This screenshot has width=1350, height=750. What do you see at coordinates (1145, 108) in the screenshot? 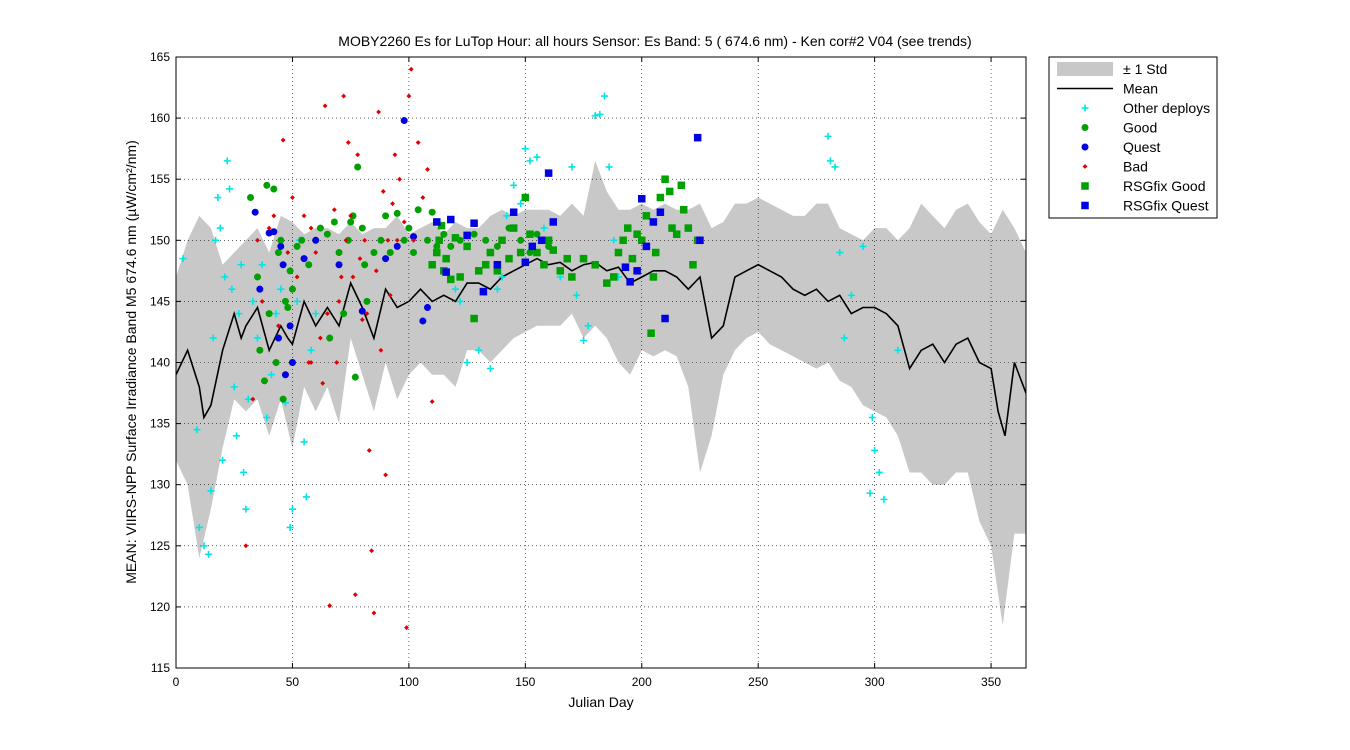
I see `legend-item: Other deploys` at bounding box center [1145, 108].